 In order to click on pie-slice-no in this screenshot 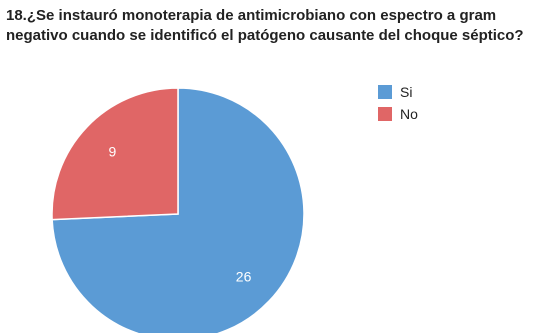, I will do `click(115, 154)`.